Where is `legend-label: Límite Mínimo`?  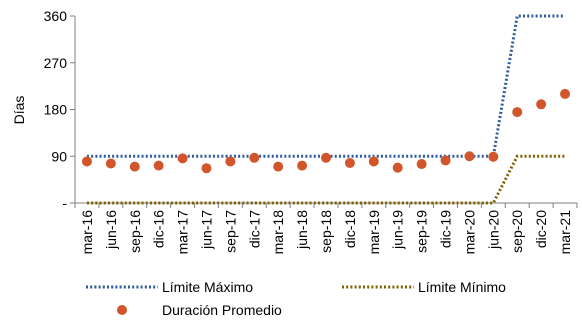
legend-label: Límite Mínimo is located at coordinates (462, 287).